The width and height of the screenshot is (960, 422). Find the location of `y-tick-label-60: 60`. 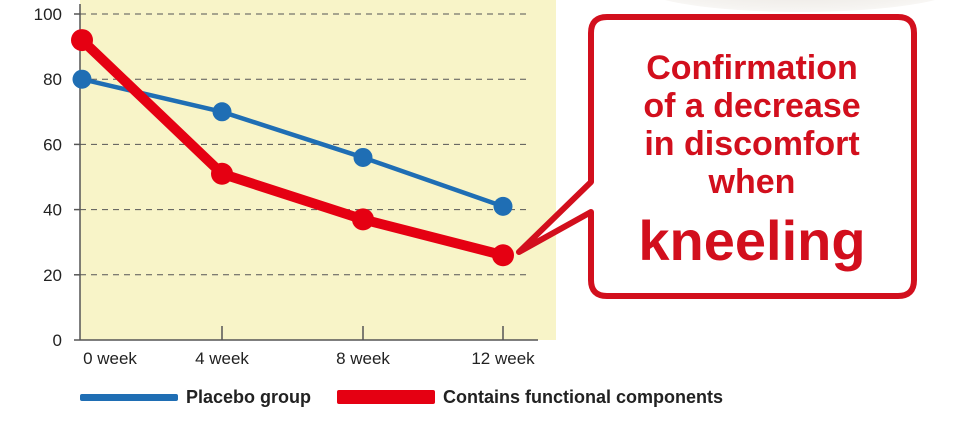

y-tick-label-60: 60 is located at coordinates (52, 144).